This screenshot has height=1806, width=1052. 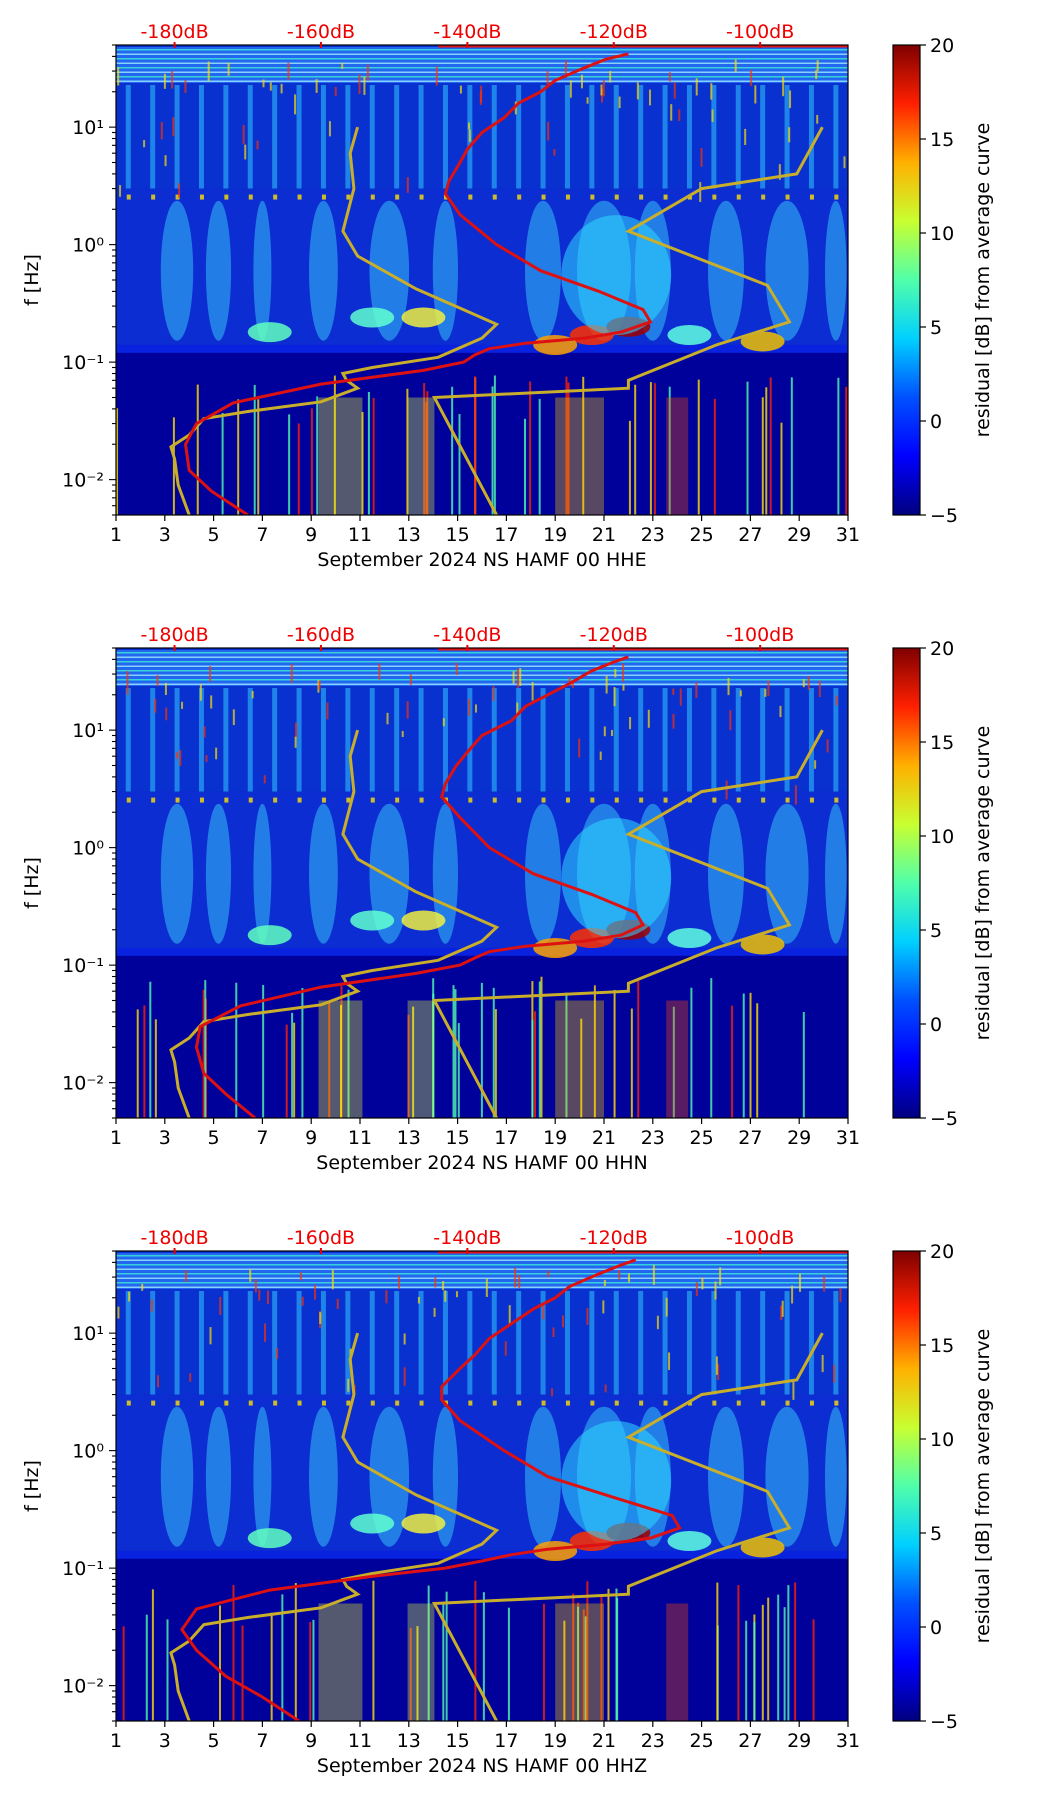 What do you see at coordinates (942, 1252) in the screenshot?
I see `colorbar-tick-label: 20` at bounding box center [942, 1252].